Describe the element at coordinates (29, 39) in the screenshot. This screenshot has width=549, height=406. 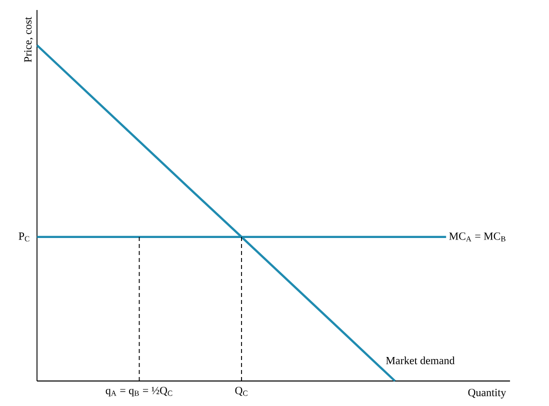
I see `y-axis-title: Price, cost` at that location.